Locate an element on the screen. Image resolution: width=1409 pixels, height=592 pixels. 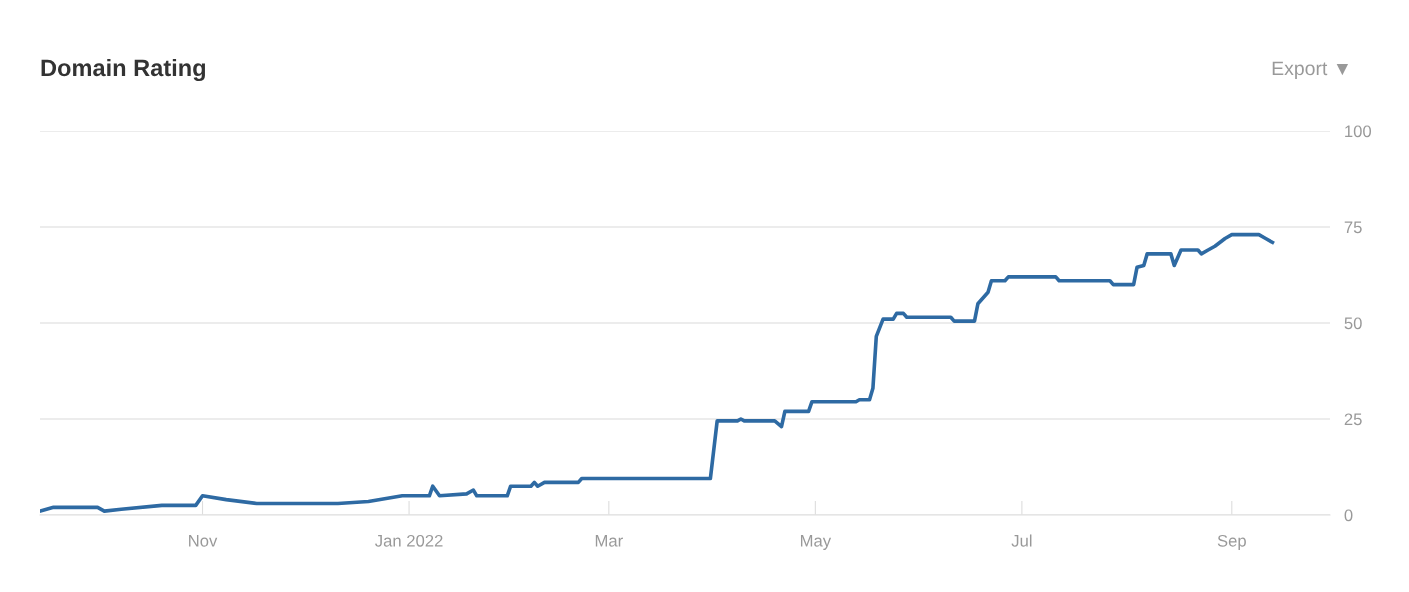
x-tick-label: Jul is located at coordinates (1021, 540).